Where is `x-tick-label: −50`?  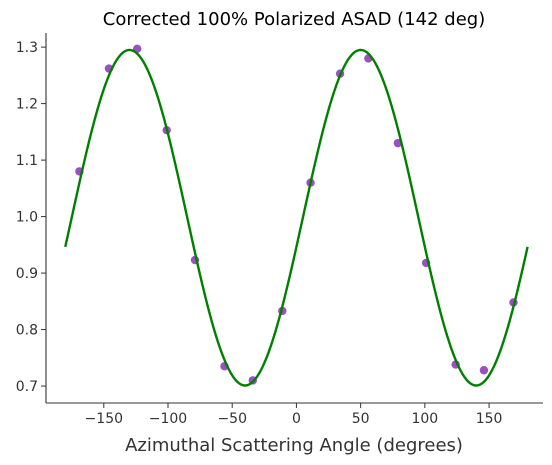 x-tick-label: −50 is located at coordinates (232, 419).